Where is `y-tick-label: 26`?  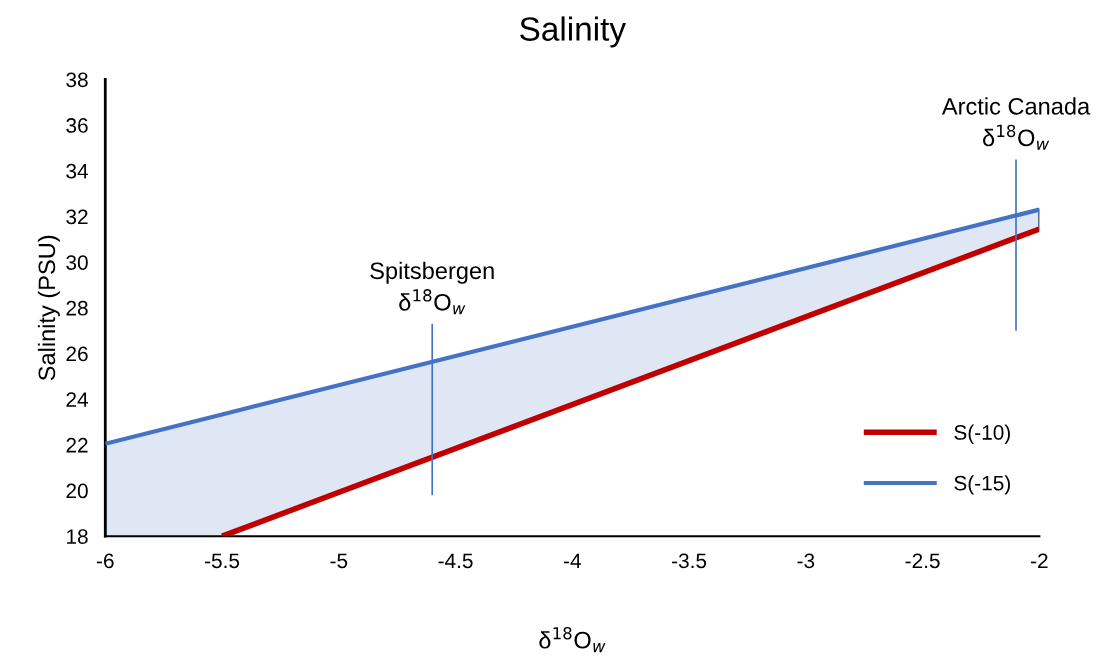
y-tick-label: 26 is located at coordinates (77, 354).